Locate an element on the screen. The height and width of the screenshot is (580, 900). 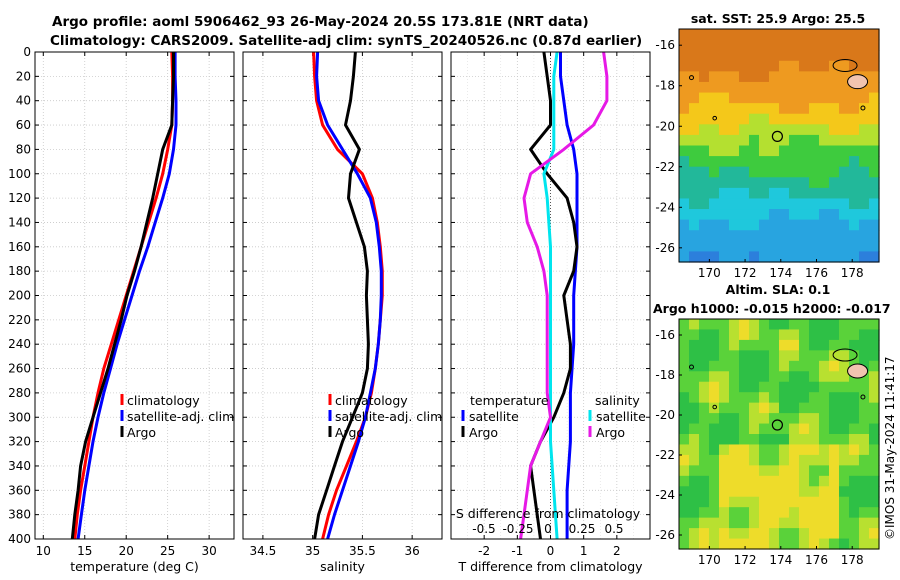
legend-label: satellite is located at coordinates (494, 416).